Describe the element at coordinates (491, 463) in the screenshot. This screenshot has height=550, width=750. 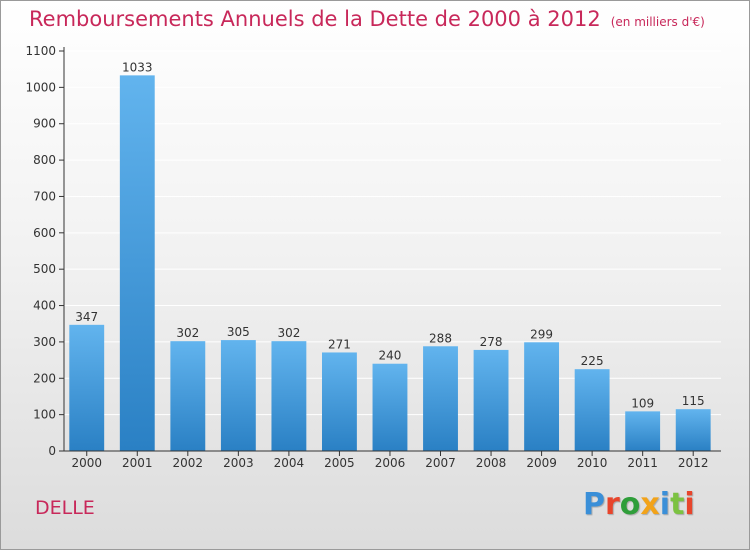
I see `x-tick-label: 2008` at that location.